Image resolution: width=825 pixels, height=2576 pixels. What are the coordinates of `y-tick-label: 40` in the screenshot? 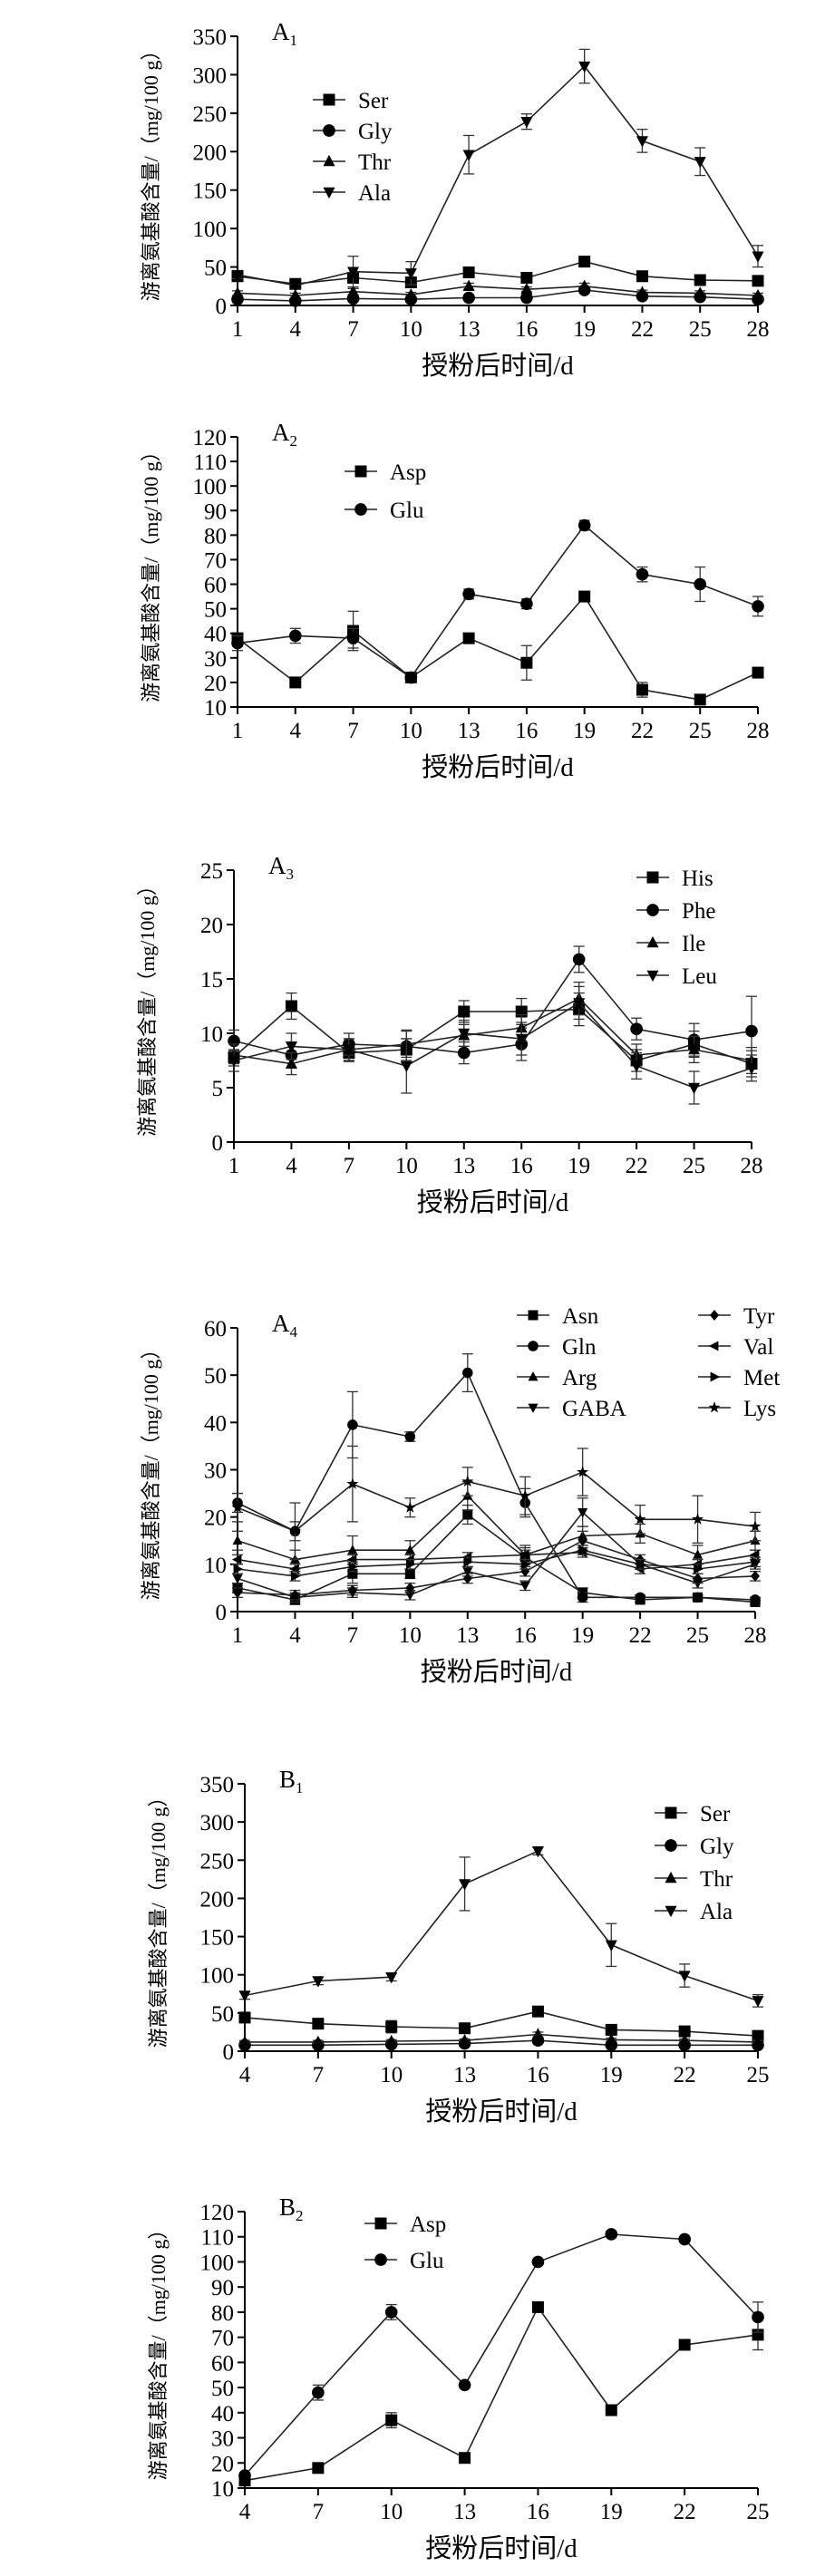 It's located at (215, 635).